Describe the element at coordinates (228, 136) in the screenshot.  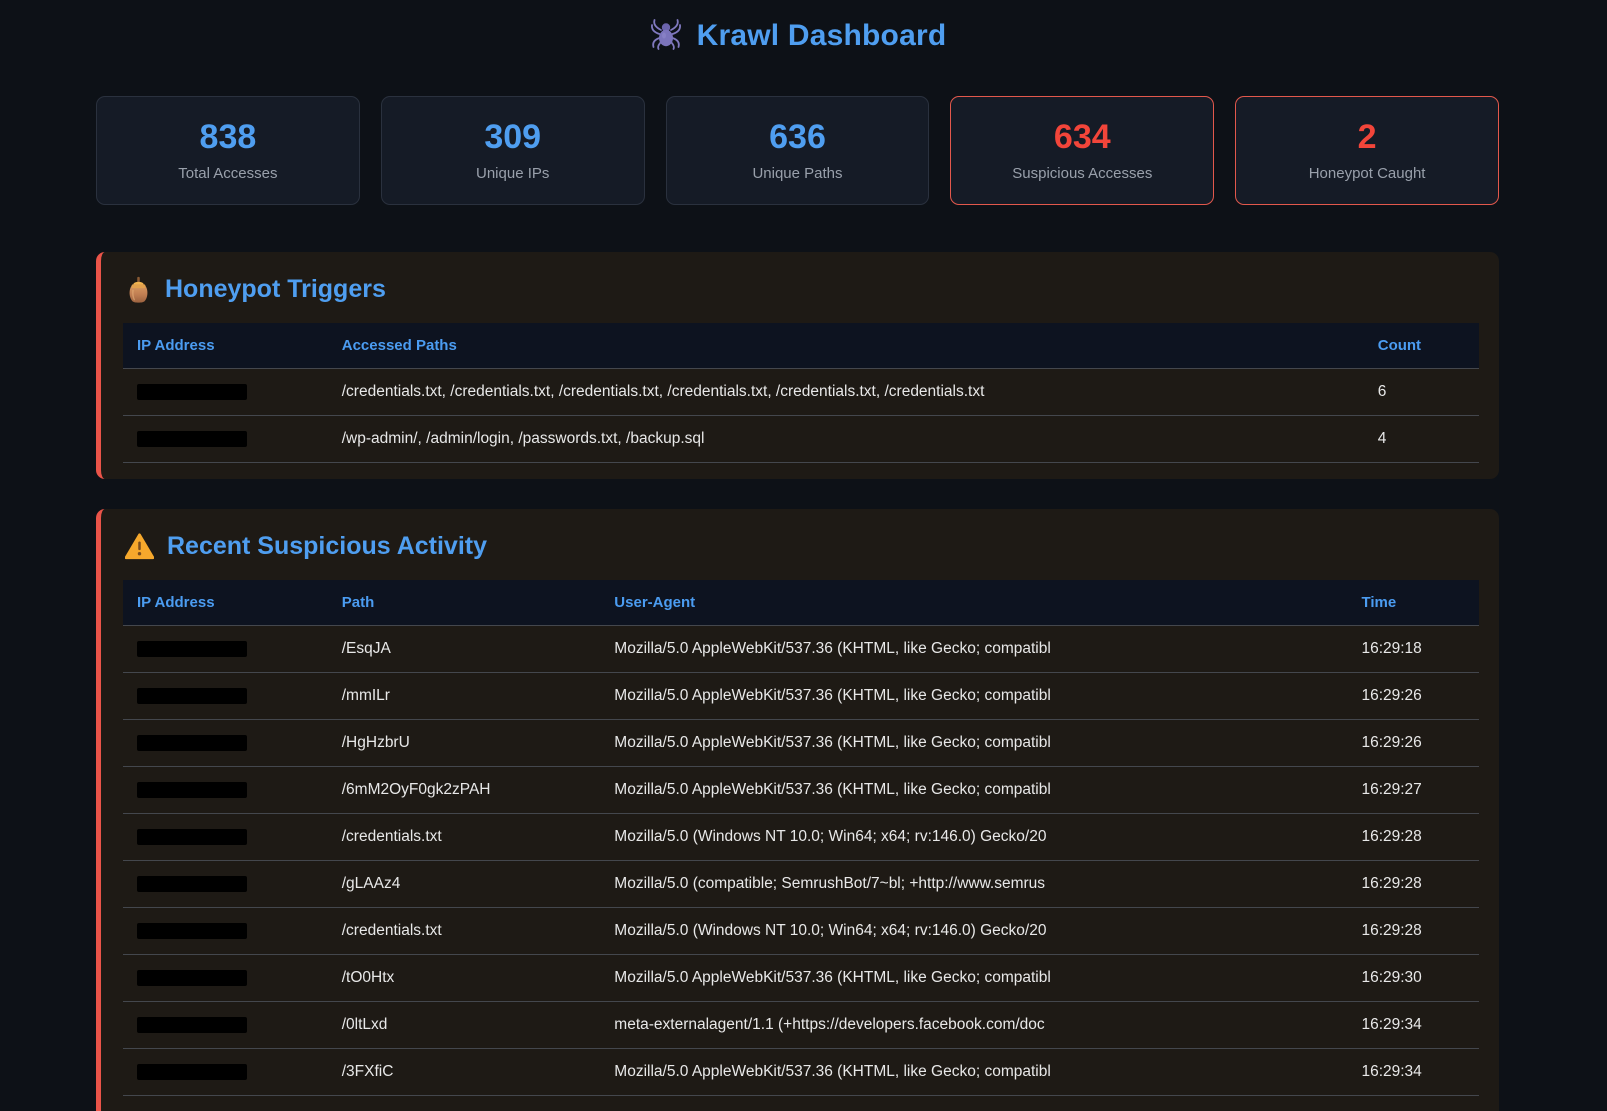
I see `stat-value: 838` at that location.